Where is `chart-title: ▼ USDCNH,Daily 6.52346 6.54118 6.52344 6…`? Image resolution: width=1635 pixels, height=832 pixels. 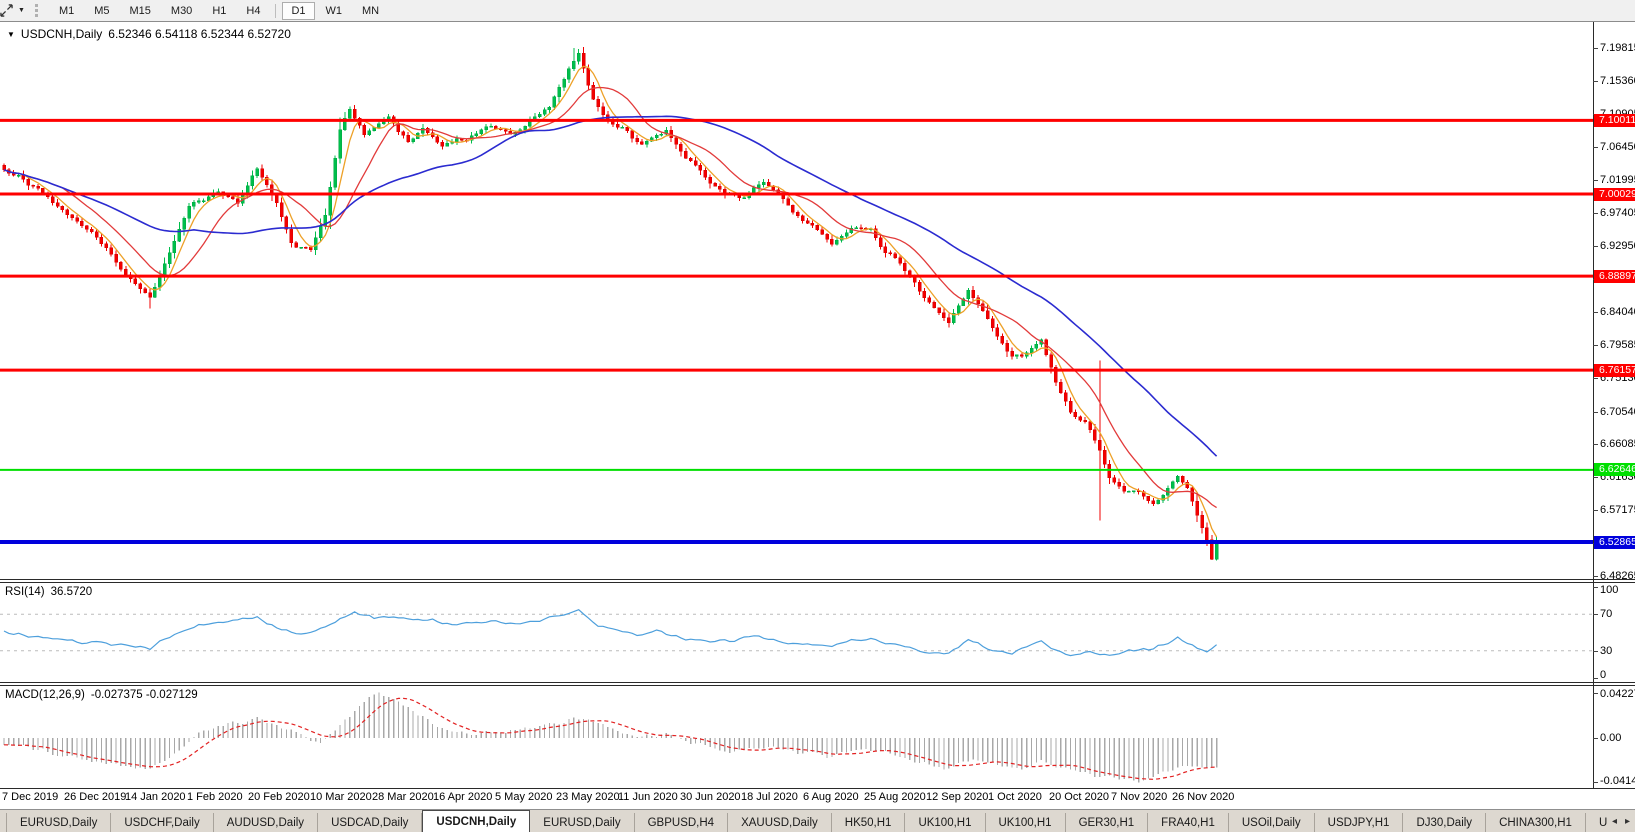
chart-title: ▼ USDCNH,Daily 6.52346 6.54118 6.52344 6… is located at coordinates (149, 34).